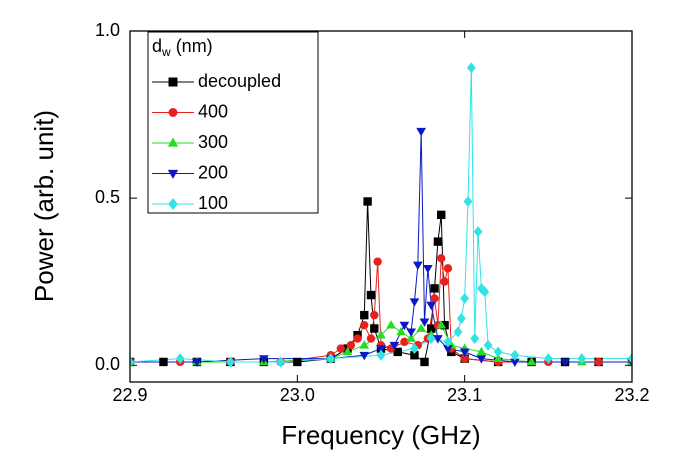  Describe the element at coordinates (213, 203) in the screenshot. I see `legend-label: 100` at that location.